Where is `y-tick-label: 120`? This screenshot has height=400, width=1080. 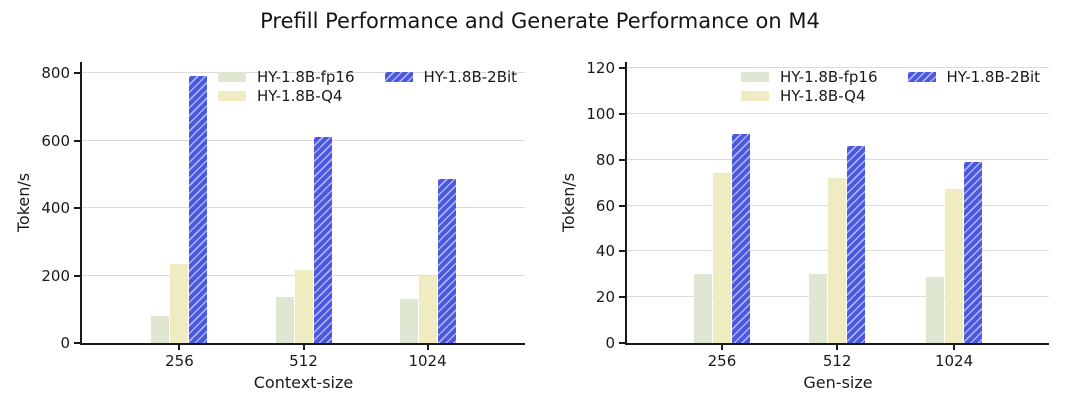 y-tick-label: 120 is located at coordinates (600, 68).